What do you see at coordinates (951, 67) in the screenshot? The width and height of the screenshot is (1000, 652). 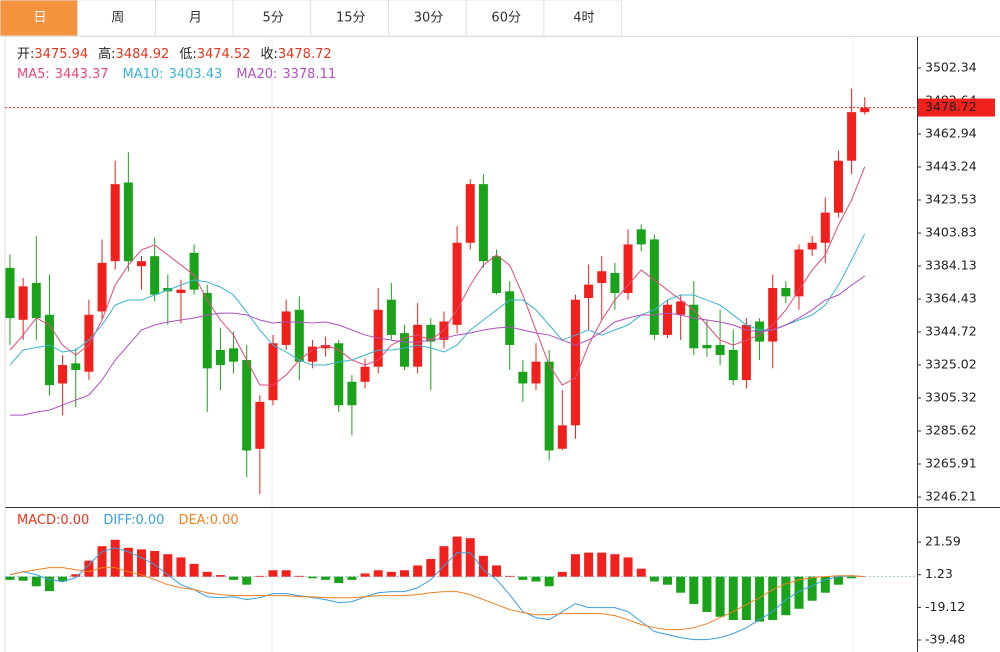 I see `y-tick-label: 3502.34` at bounding box center [951, 67].